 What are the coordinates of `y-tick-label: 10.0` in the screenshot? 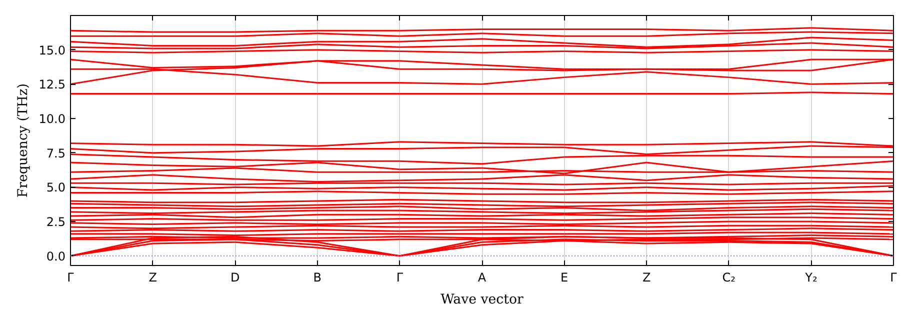 It's located at (52, 119).